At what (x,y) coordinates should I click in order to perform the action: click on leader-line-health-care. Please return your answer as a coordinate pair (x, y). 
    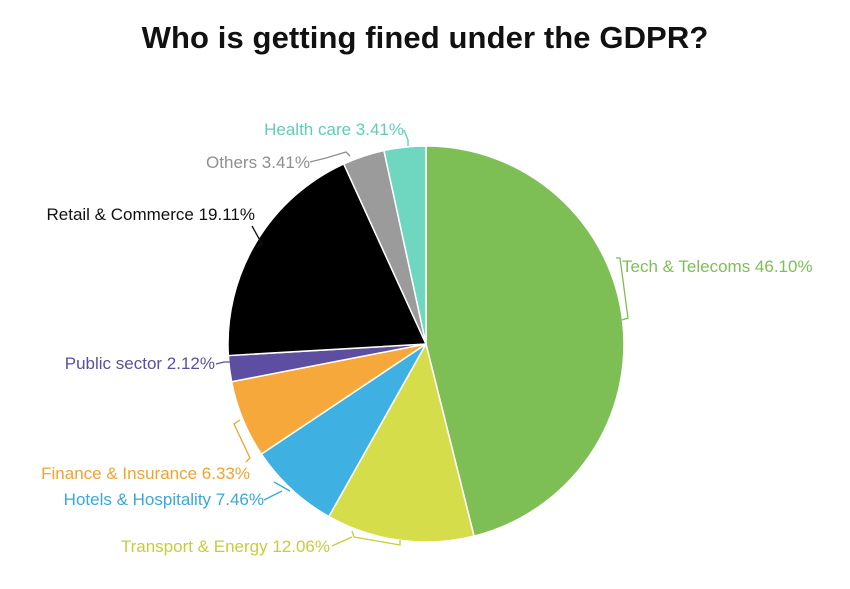
    Looking at the image, I should click on (406, 137).